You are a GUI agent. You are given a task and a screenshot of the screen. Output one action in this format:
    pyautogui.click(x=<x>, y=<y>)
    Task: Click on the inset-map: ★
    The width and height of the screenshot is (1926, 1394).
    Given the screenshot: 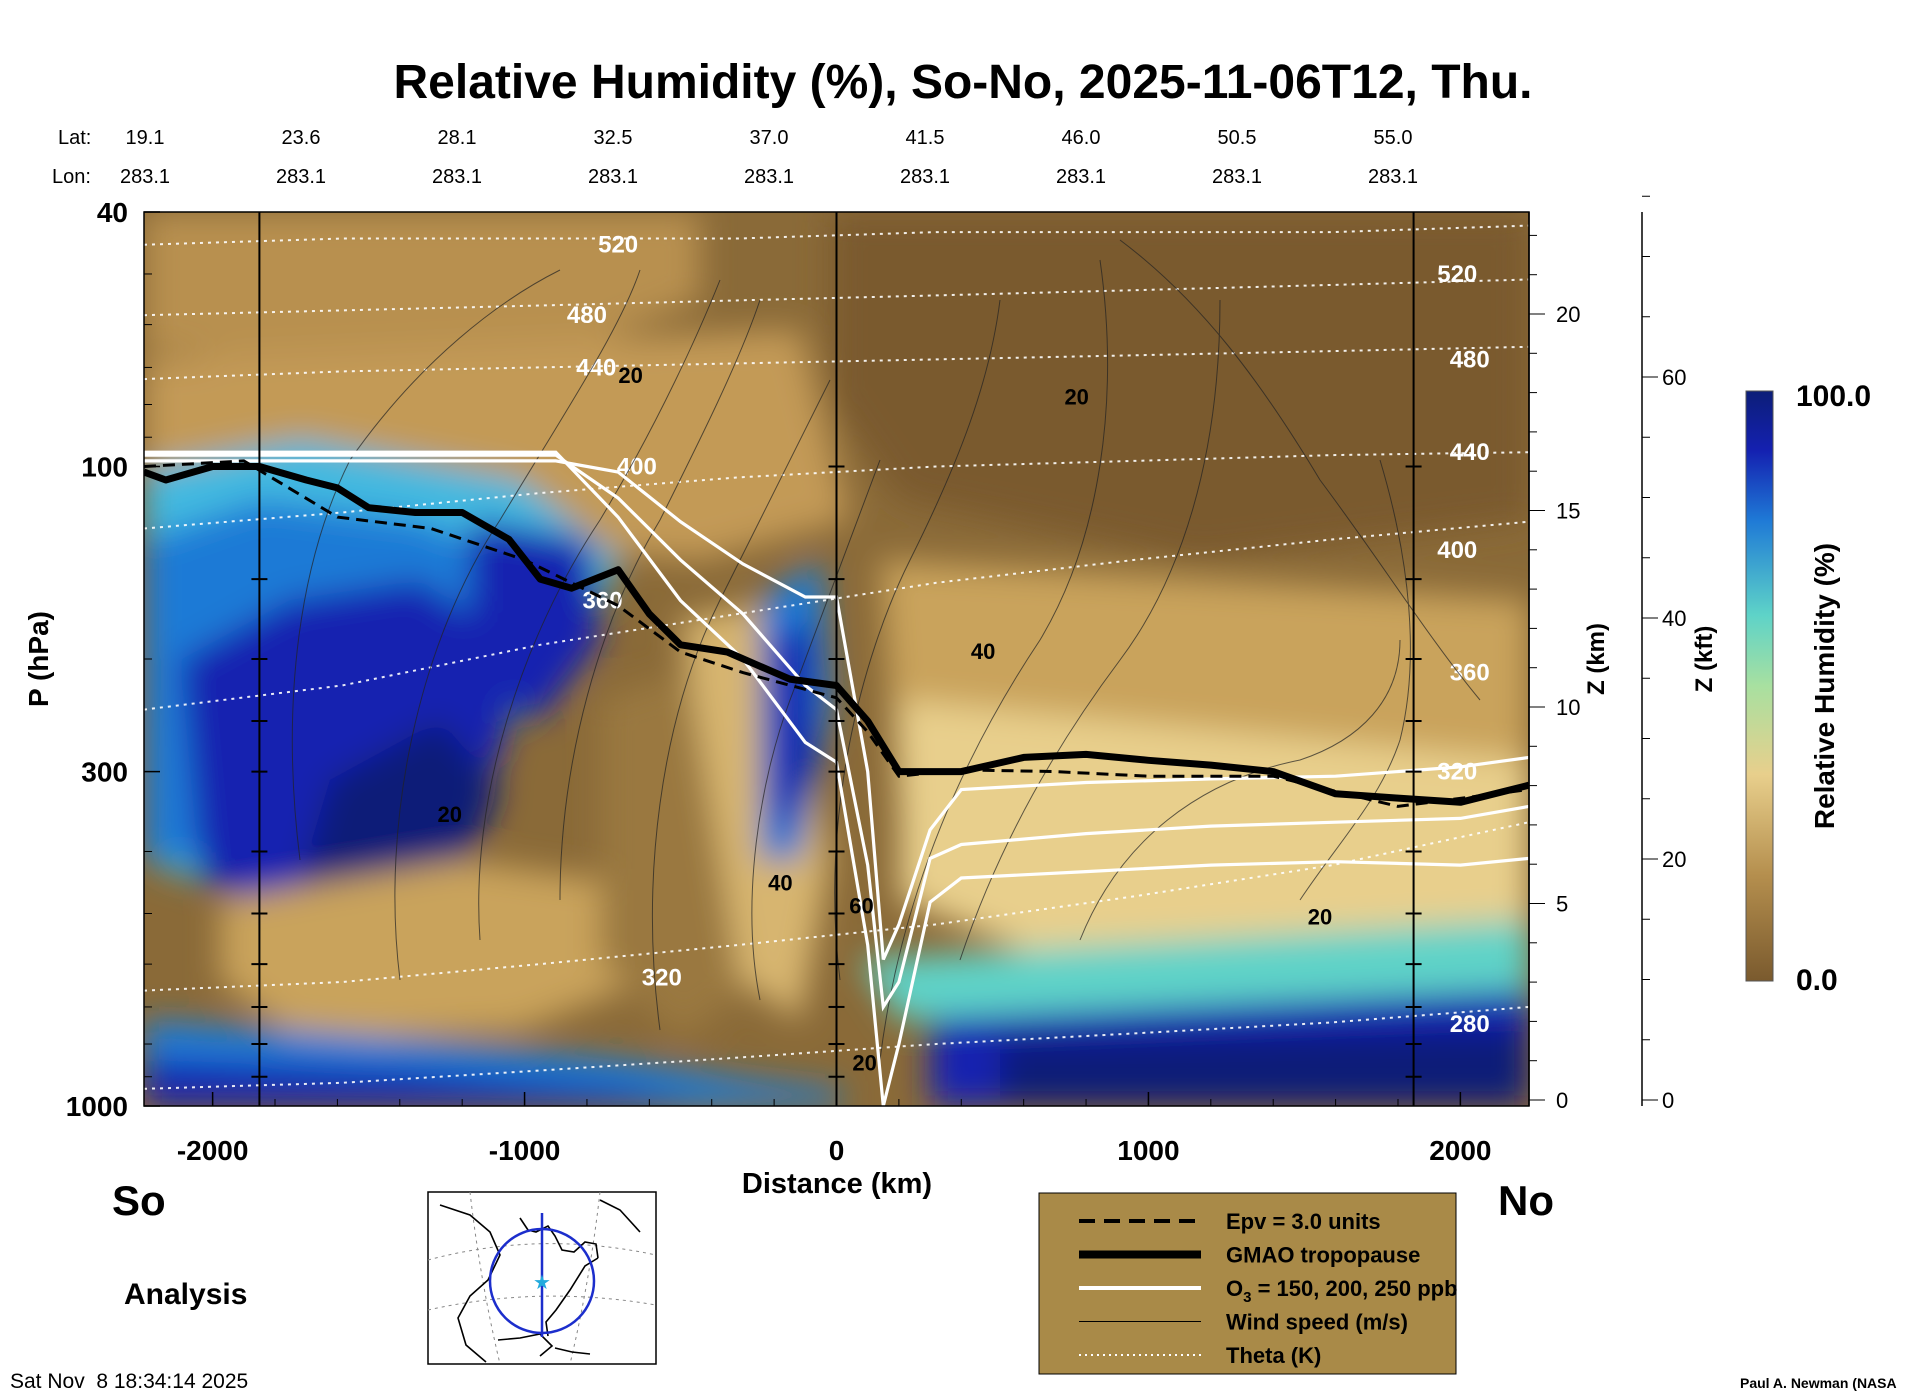 What is the action you would take?
    pyautogui.click(x=542, y=1278)
    